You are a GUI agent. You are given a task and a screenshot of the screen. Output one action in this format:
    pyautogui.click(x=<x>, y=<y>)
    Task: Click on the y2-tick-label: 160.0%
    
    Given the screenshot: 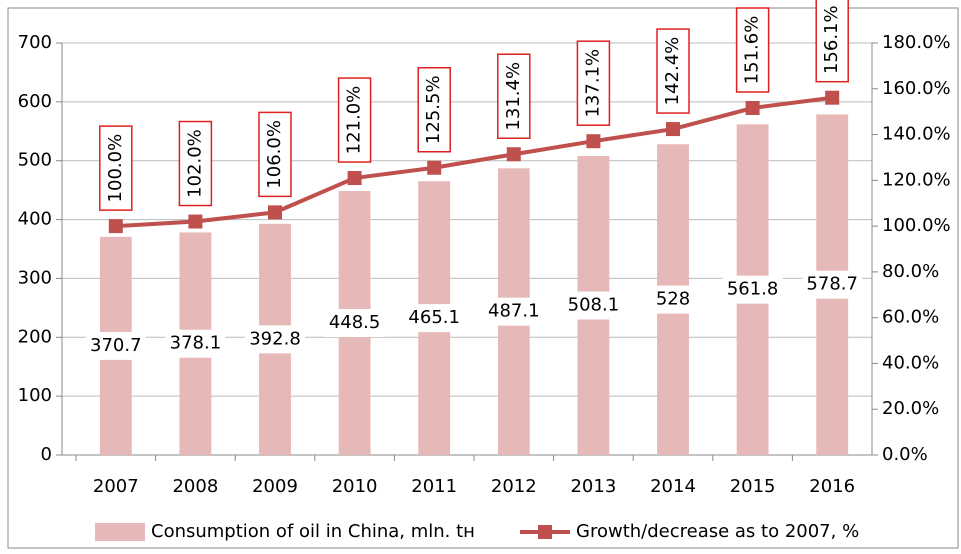 What is the action you would take?
    pyautogui.click(x=916, y=88)
    